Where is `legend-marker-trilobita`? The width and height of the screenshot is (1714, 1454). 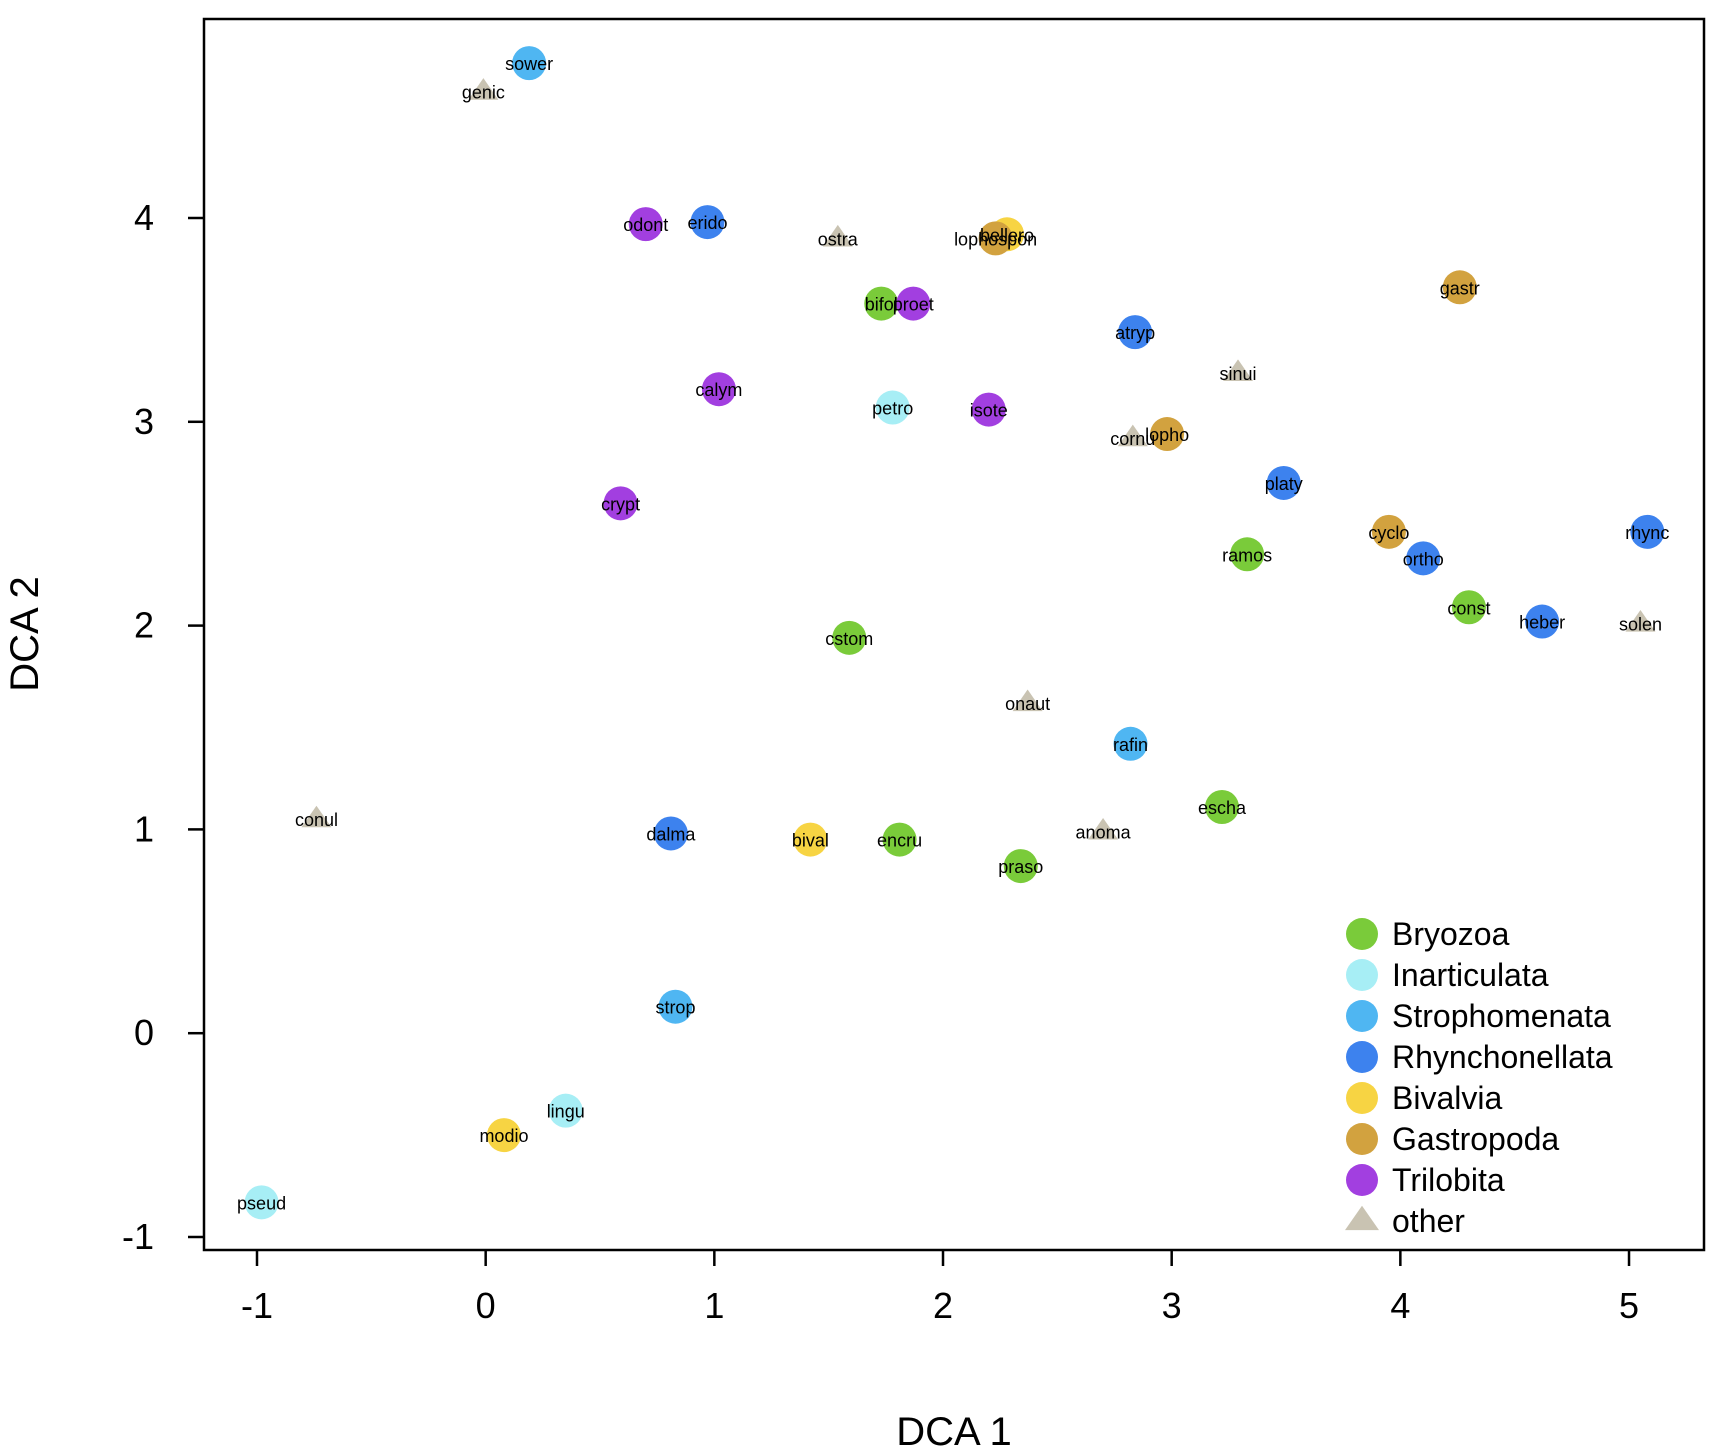
legend-marker-trilobita is located at coordinates (1362, 1180).